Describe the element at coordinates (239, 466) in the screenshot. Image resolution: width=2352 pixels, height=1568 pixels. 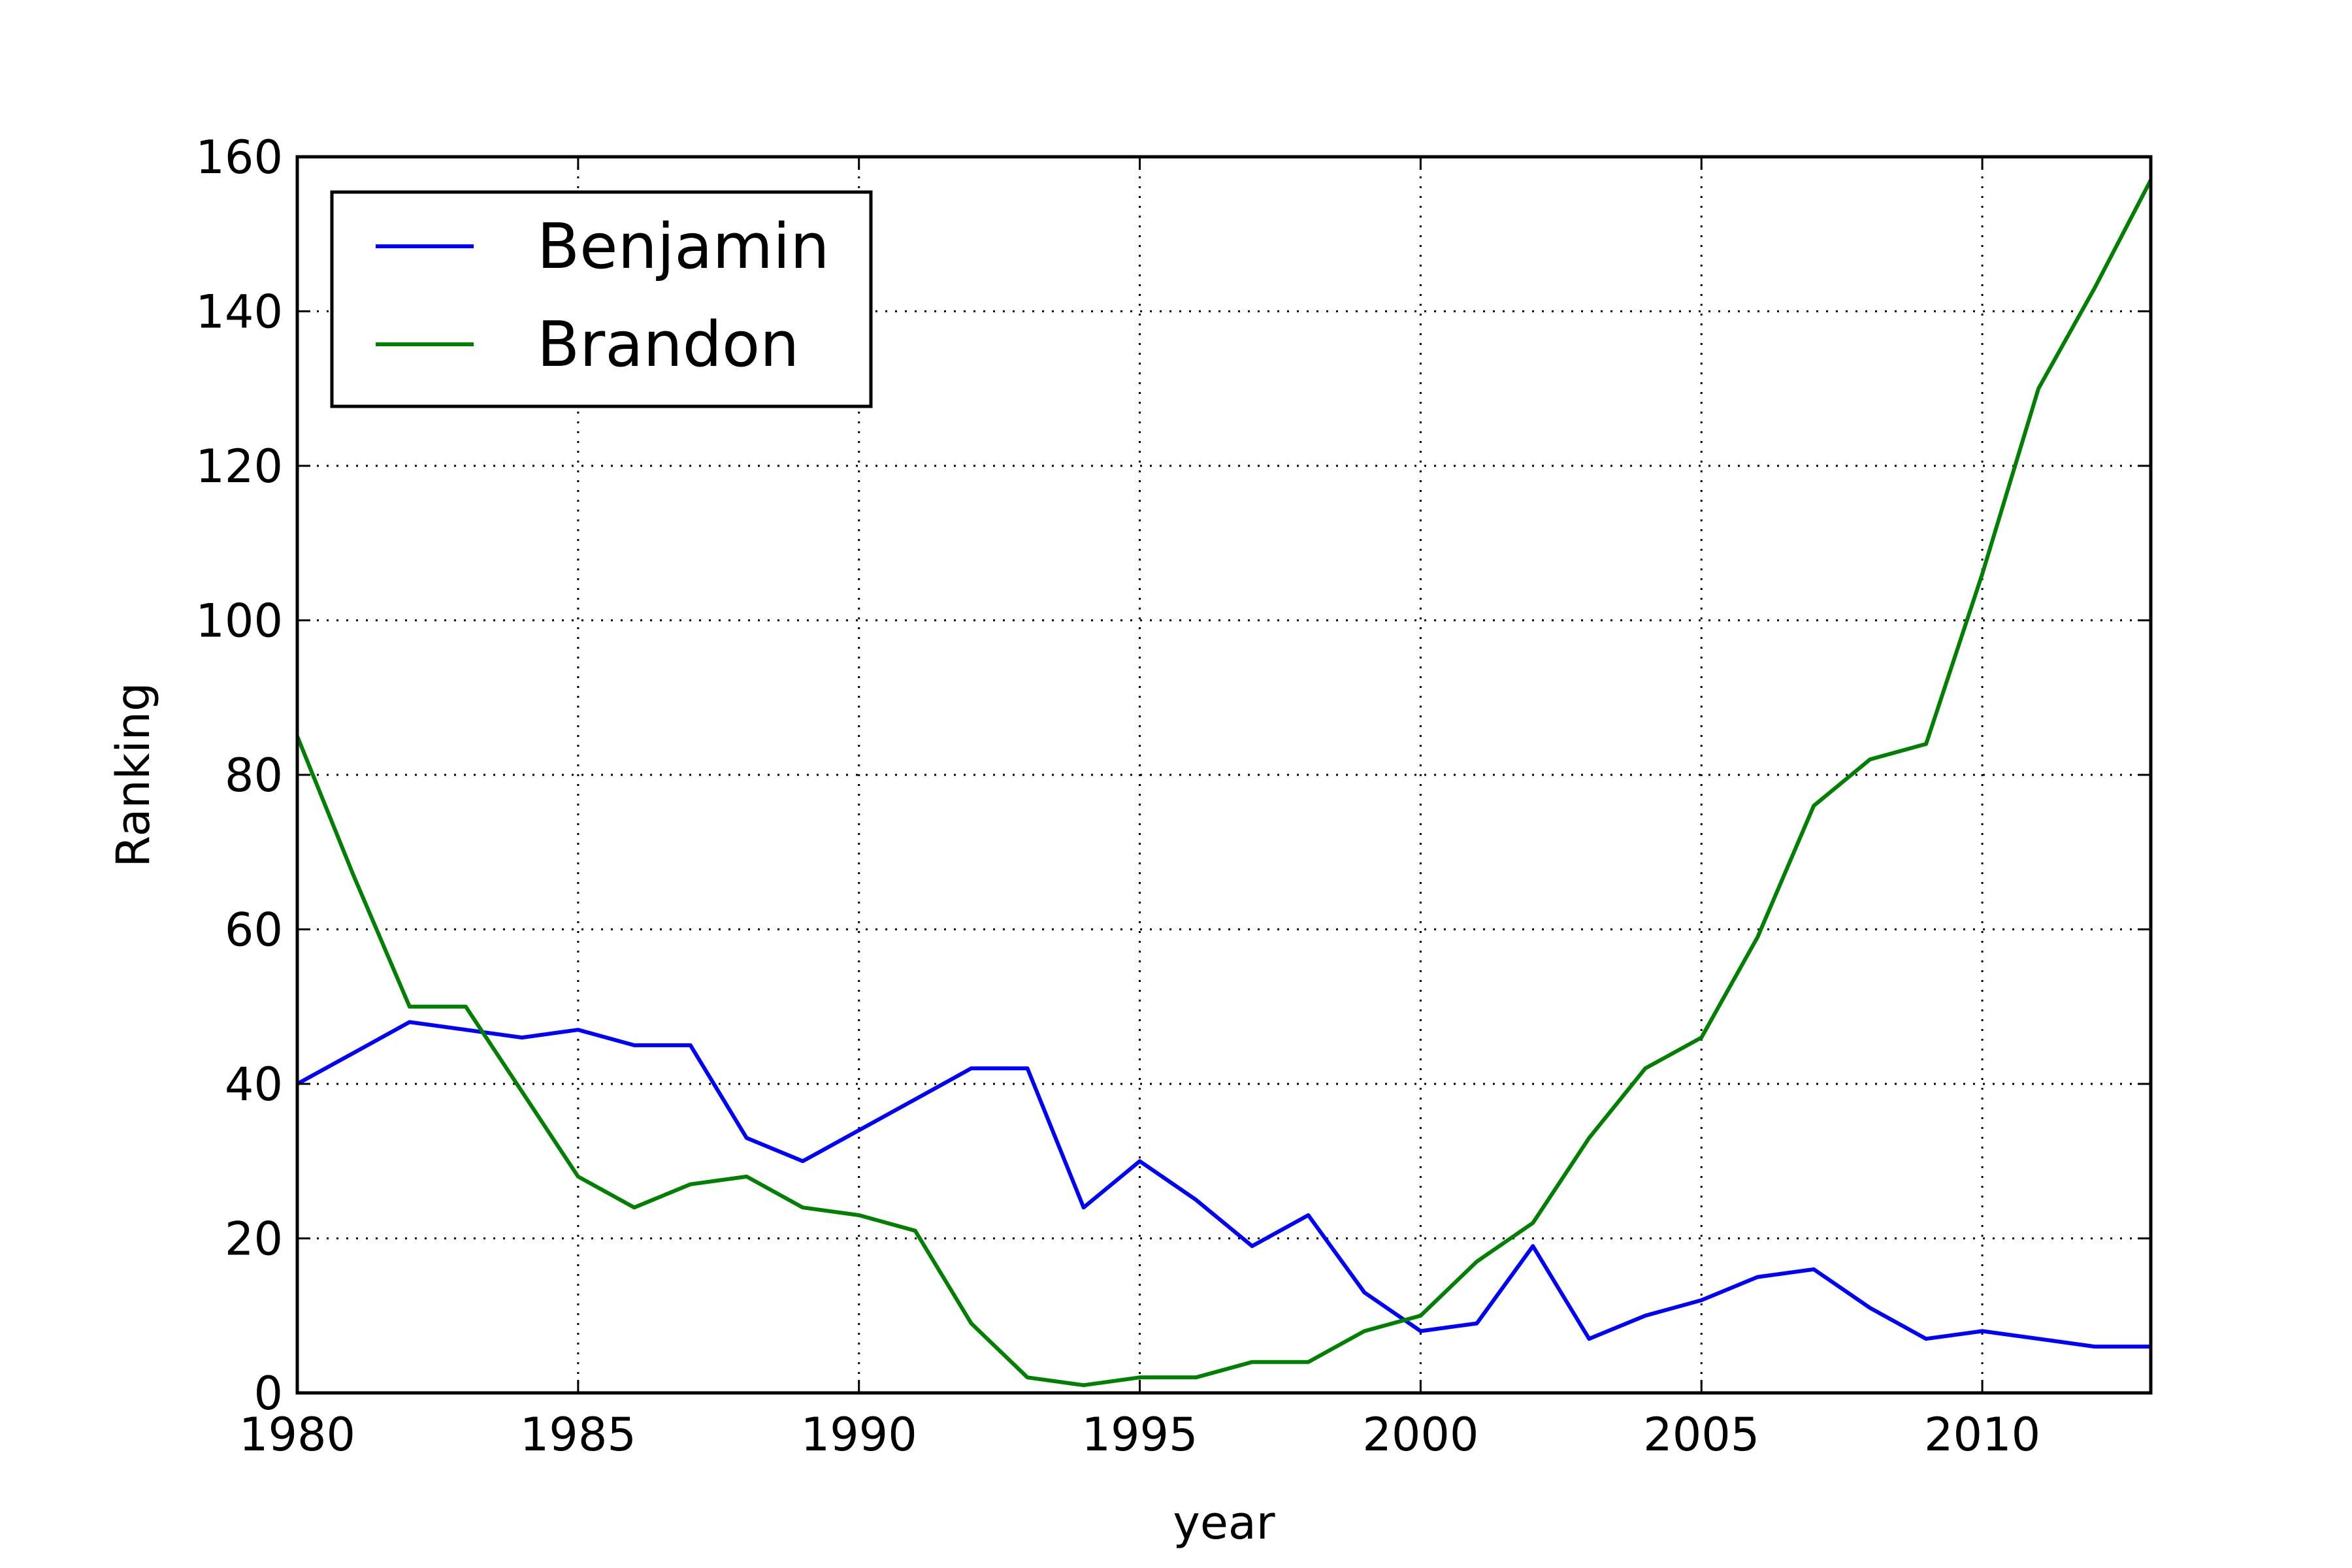
I see `y-tick-label: 120` at that location.